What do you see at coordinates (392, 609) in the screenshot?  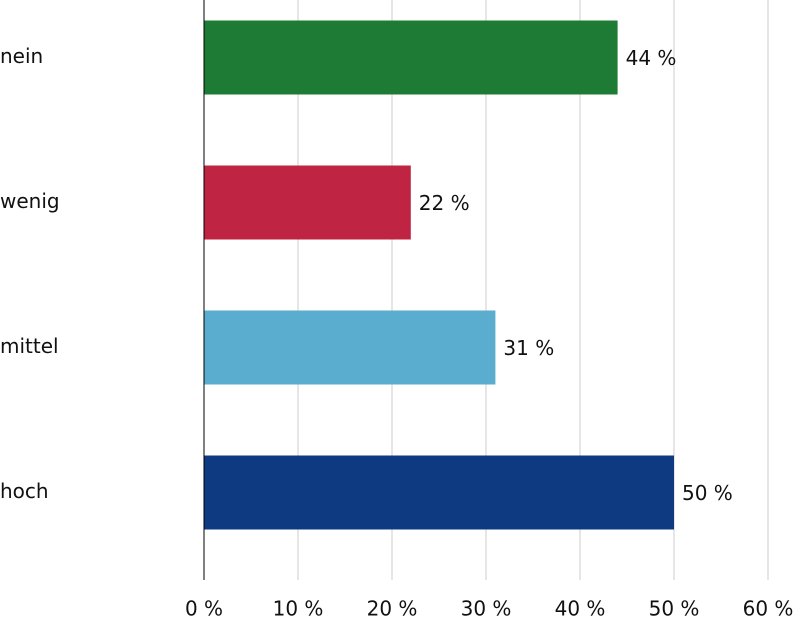 I see `x-tick-label: 20 %` at bounding box center [392, 609].